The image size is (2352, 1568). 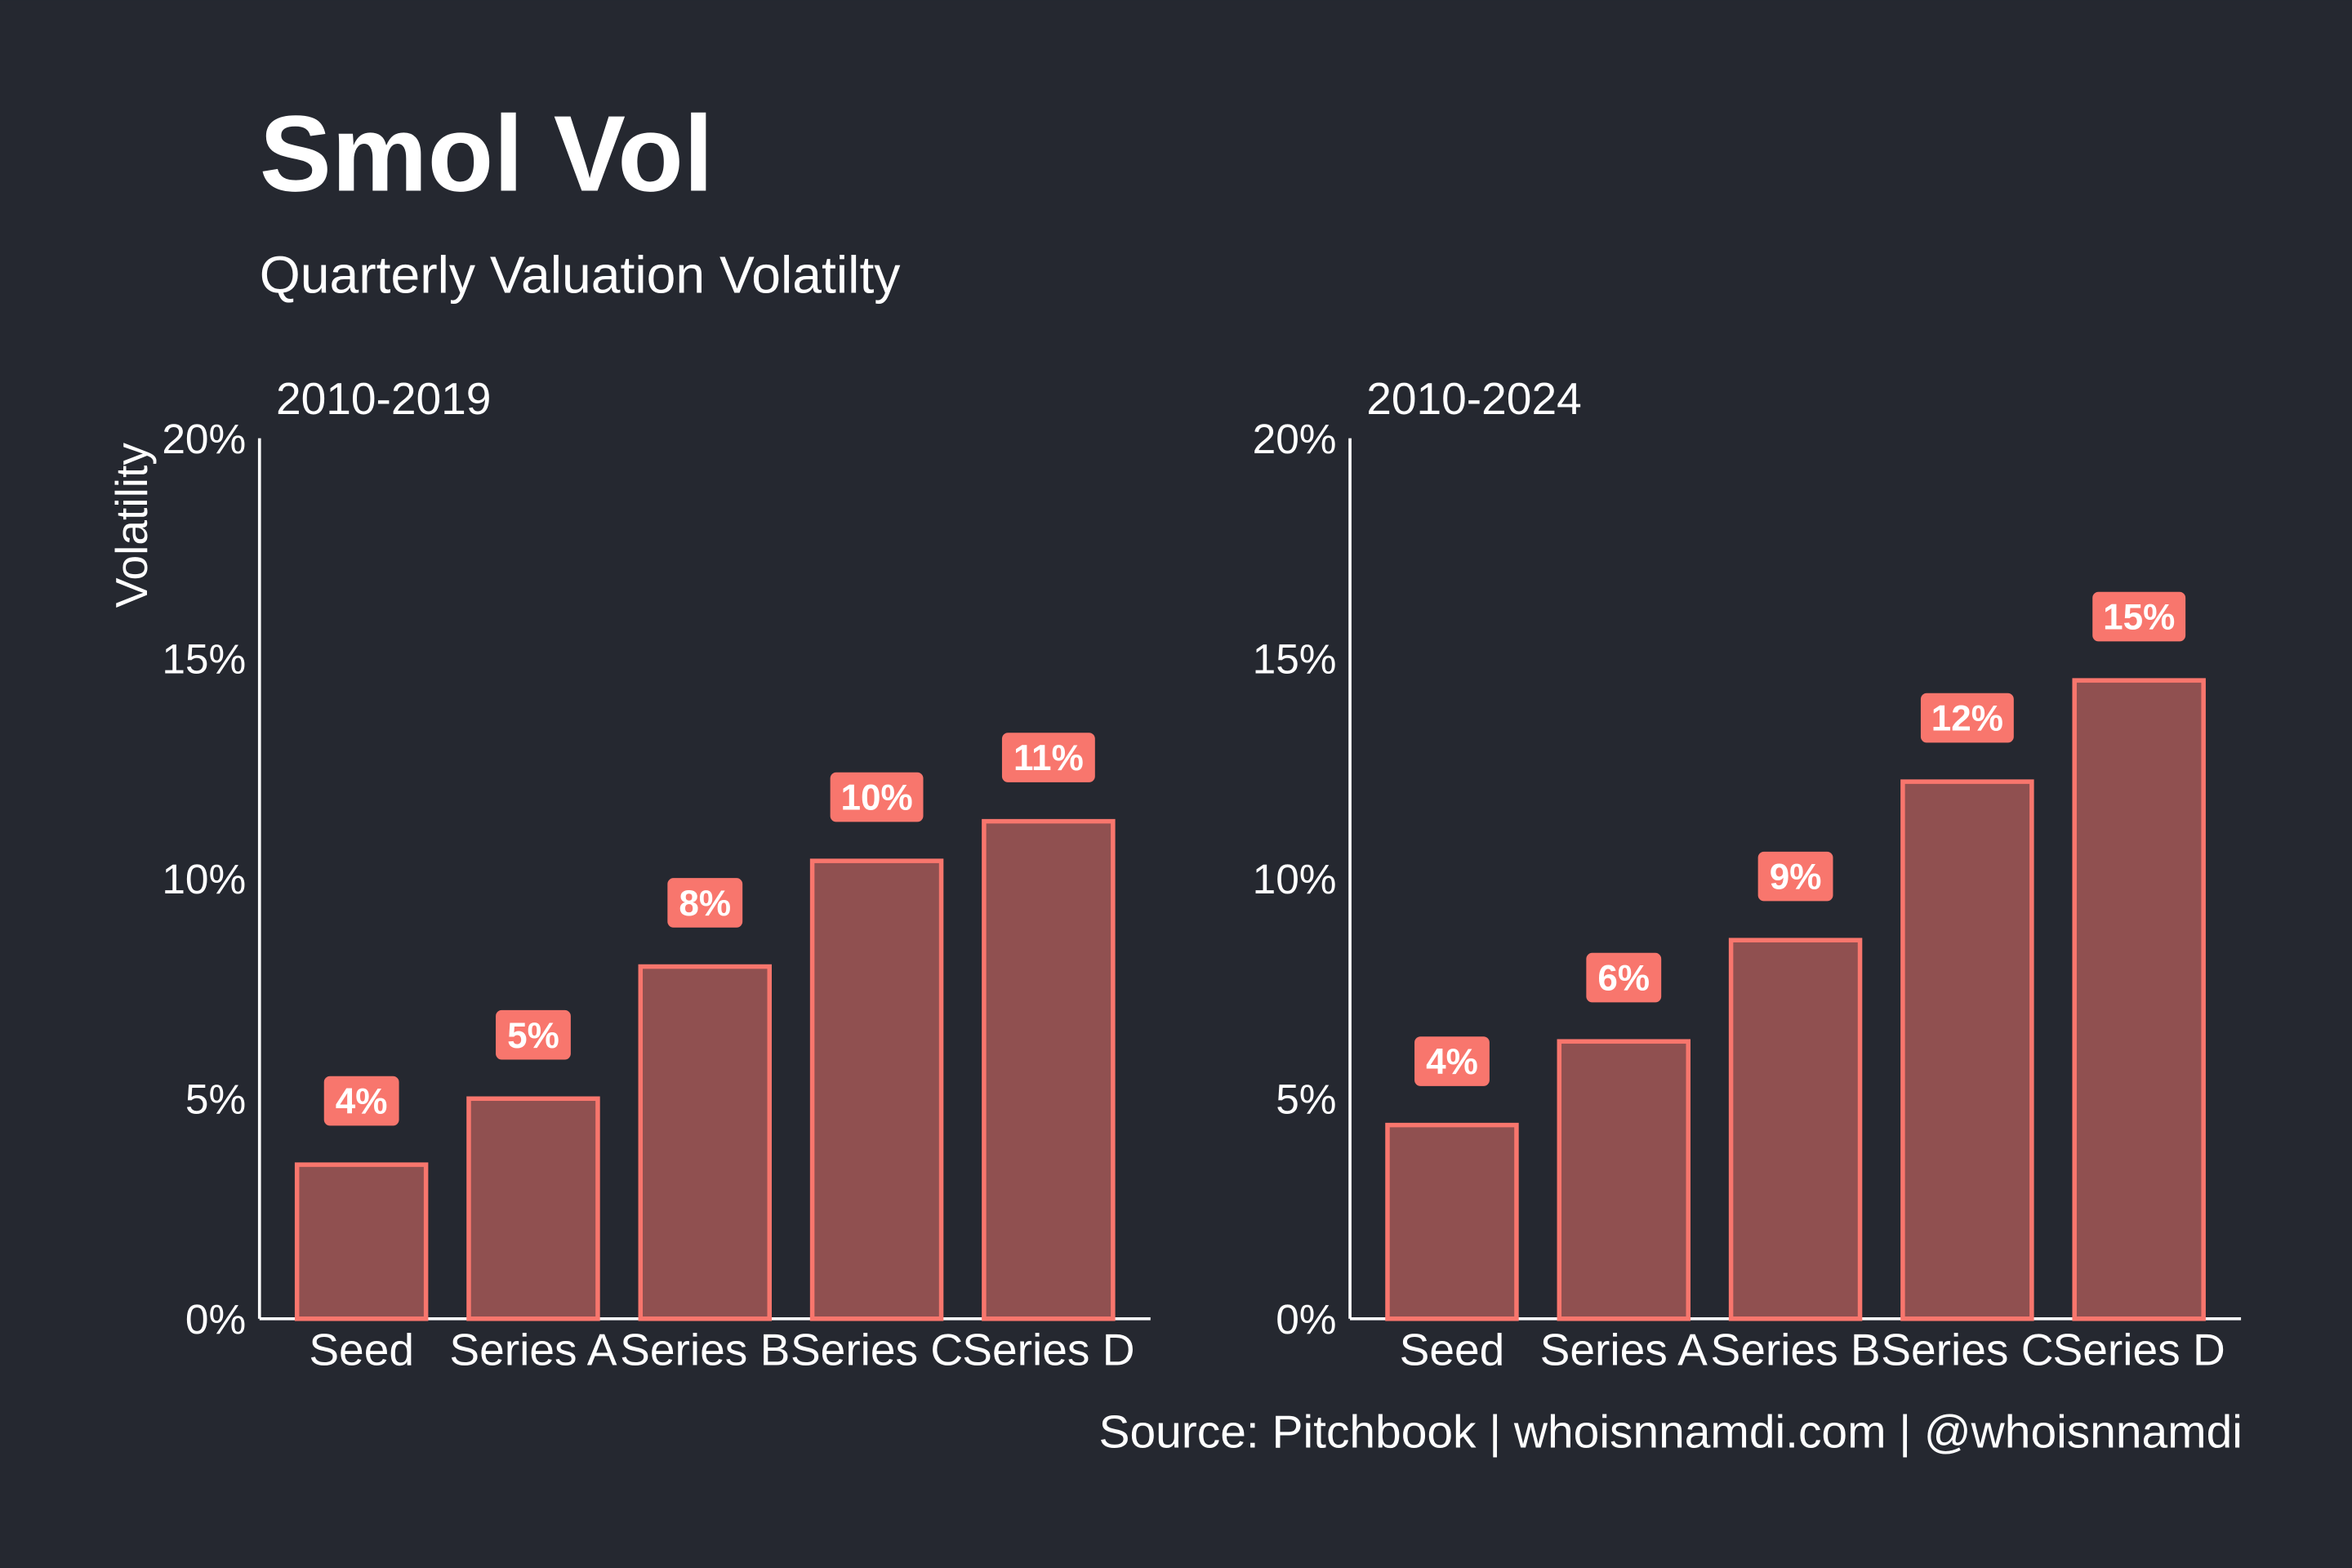 I want to click on data-label: 8%, so click(x=705, y=904).